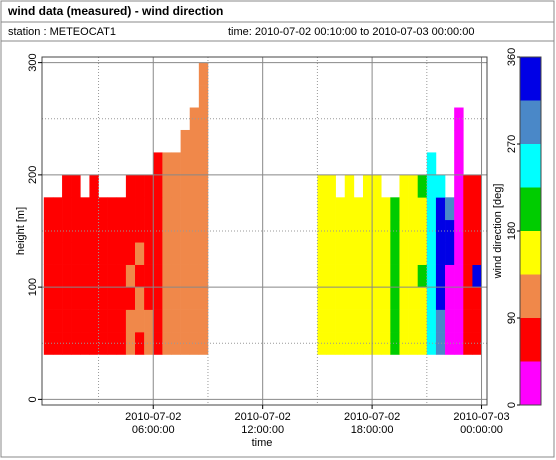 The height and width of the screenshot is (460, 556). What do you see at coordinates (498, 232) in the screenshot?
I see `colorbar-label: wind direction [deg]` at bounding box center [498, 232].